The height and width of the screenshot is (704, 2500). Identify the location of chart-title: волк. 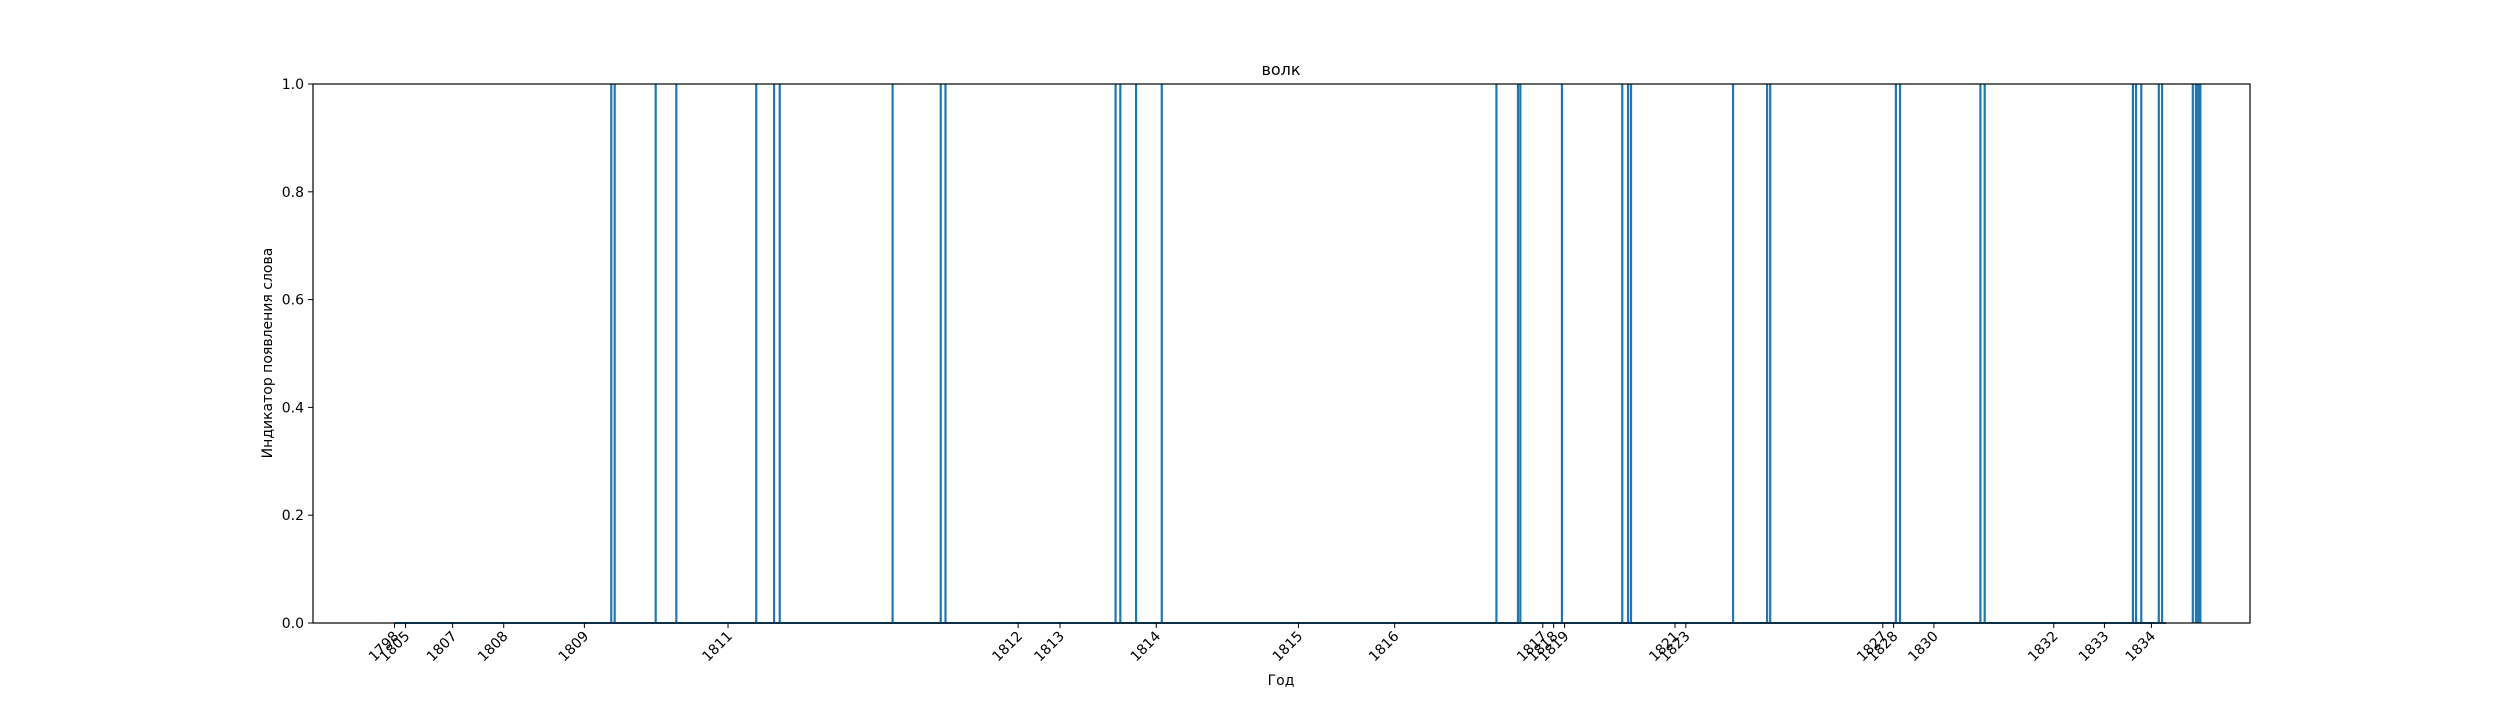
(1280, 69).